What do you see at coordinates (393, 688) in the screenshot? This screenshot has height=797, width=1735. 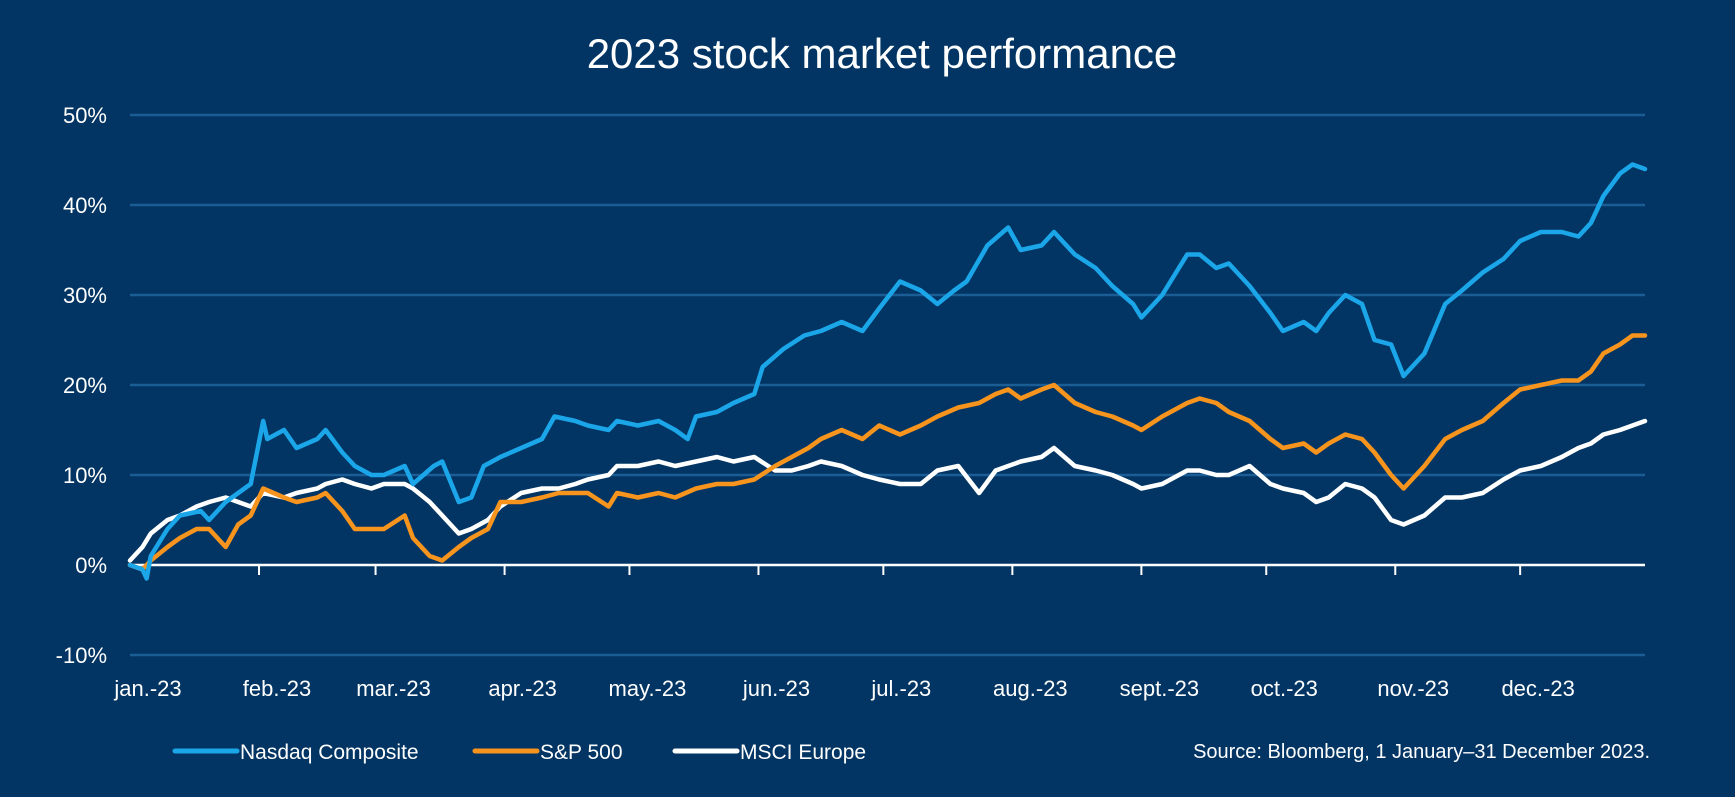 I see `x-tick-label: mar.-23` at bounding box center [393, 688].